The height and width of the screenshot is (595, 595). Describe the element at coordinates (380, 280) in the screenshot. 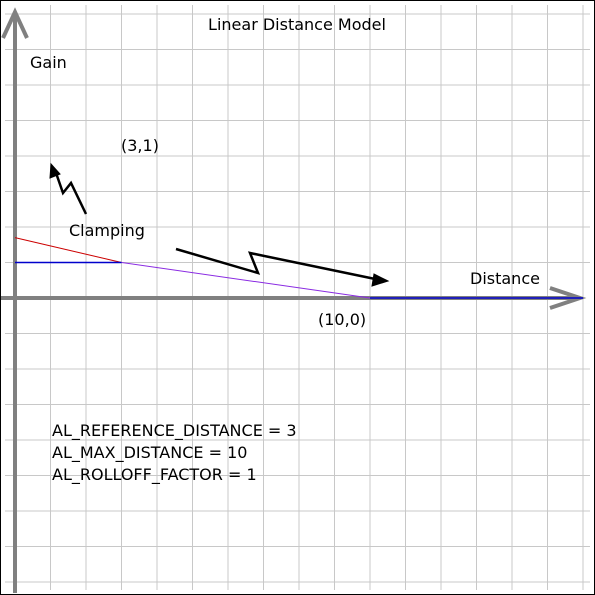

I see `rolloff-arrowhead` at that location.